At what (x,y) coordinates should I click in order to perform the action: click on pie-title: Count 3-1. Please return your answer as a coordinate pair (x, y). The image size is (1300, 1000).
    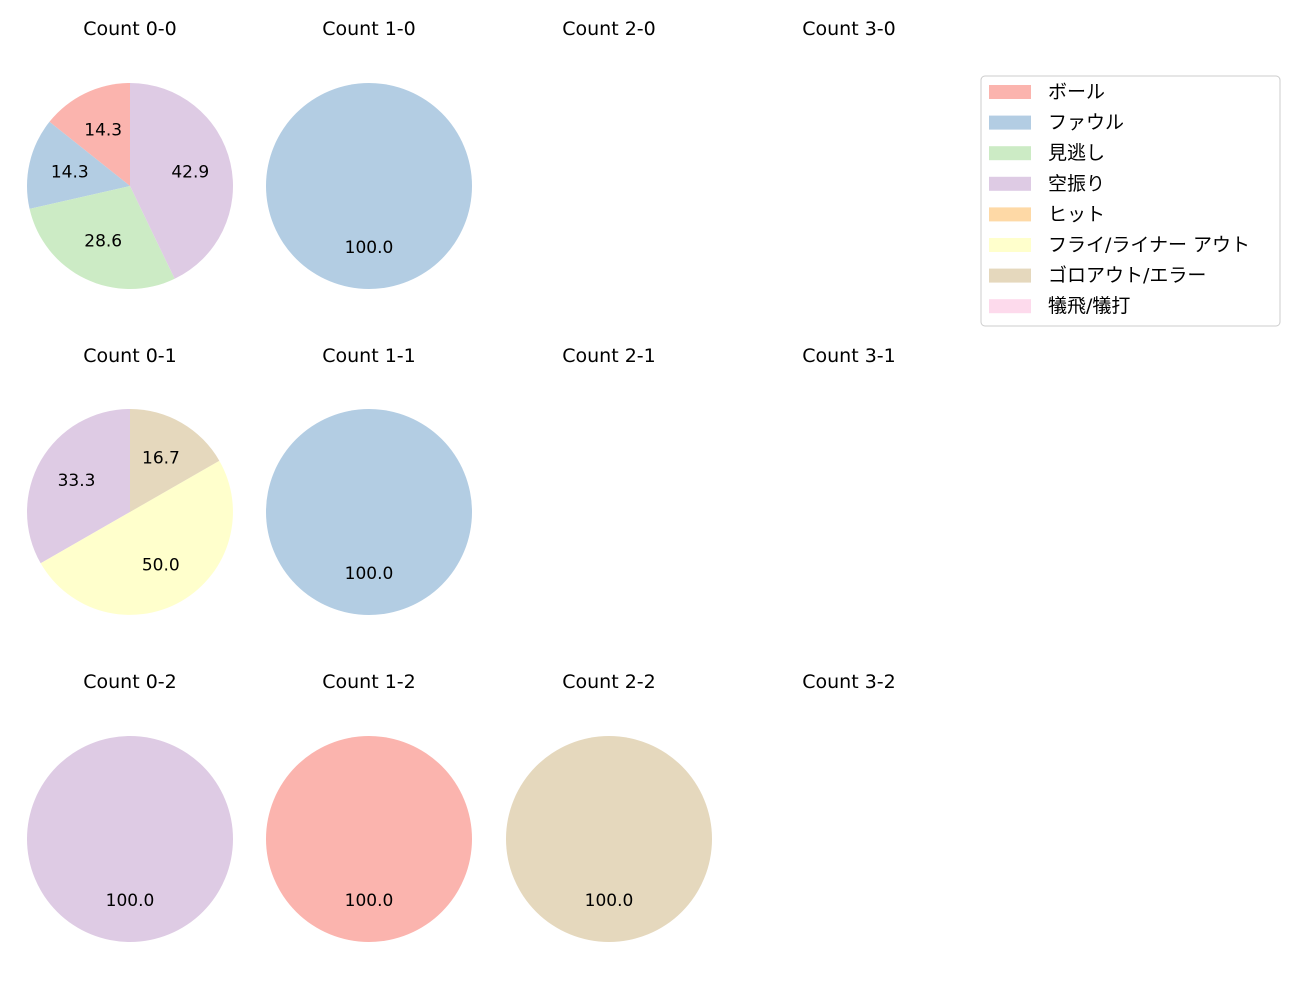
    Looking at the image, I should click on (849, 356).